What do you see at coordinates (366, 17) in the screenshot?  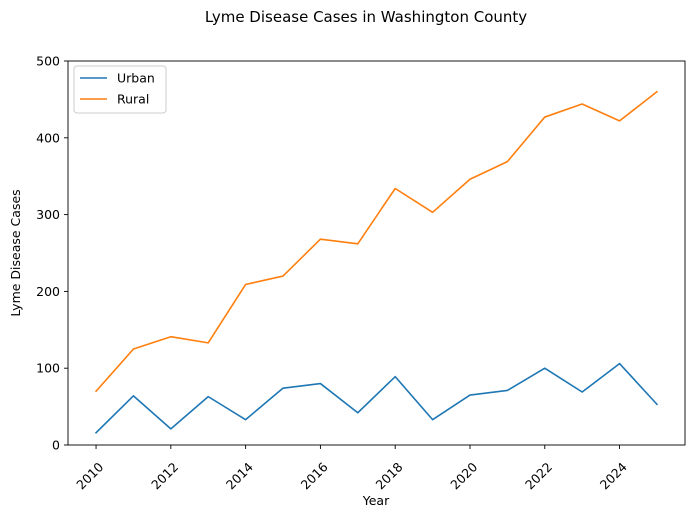 I see `chart-title: Lyme Disease Cases in Washington County` at bounding box center [366, 17].